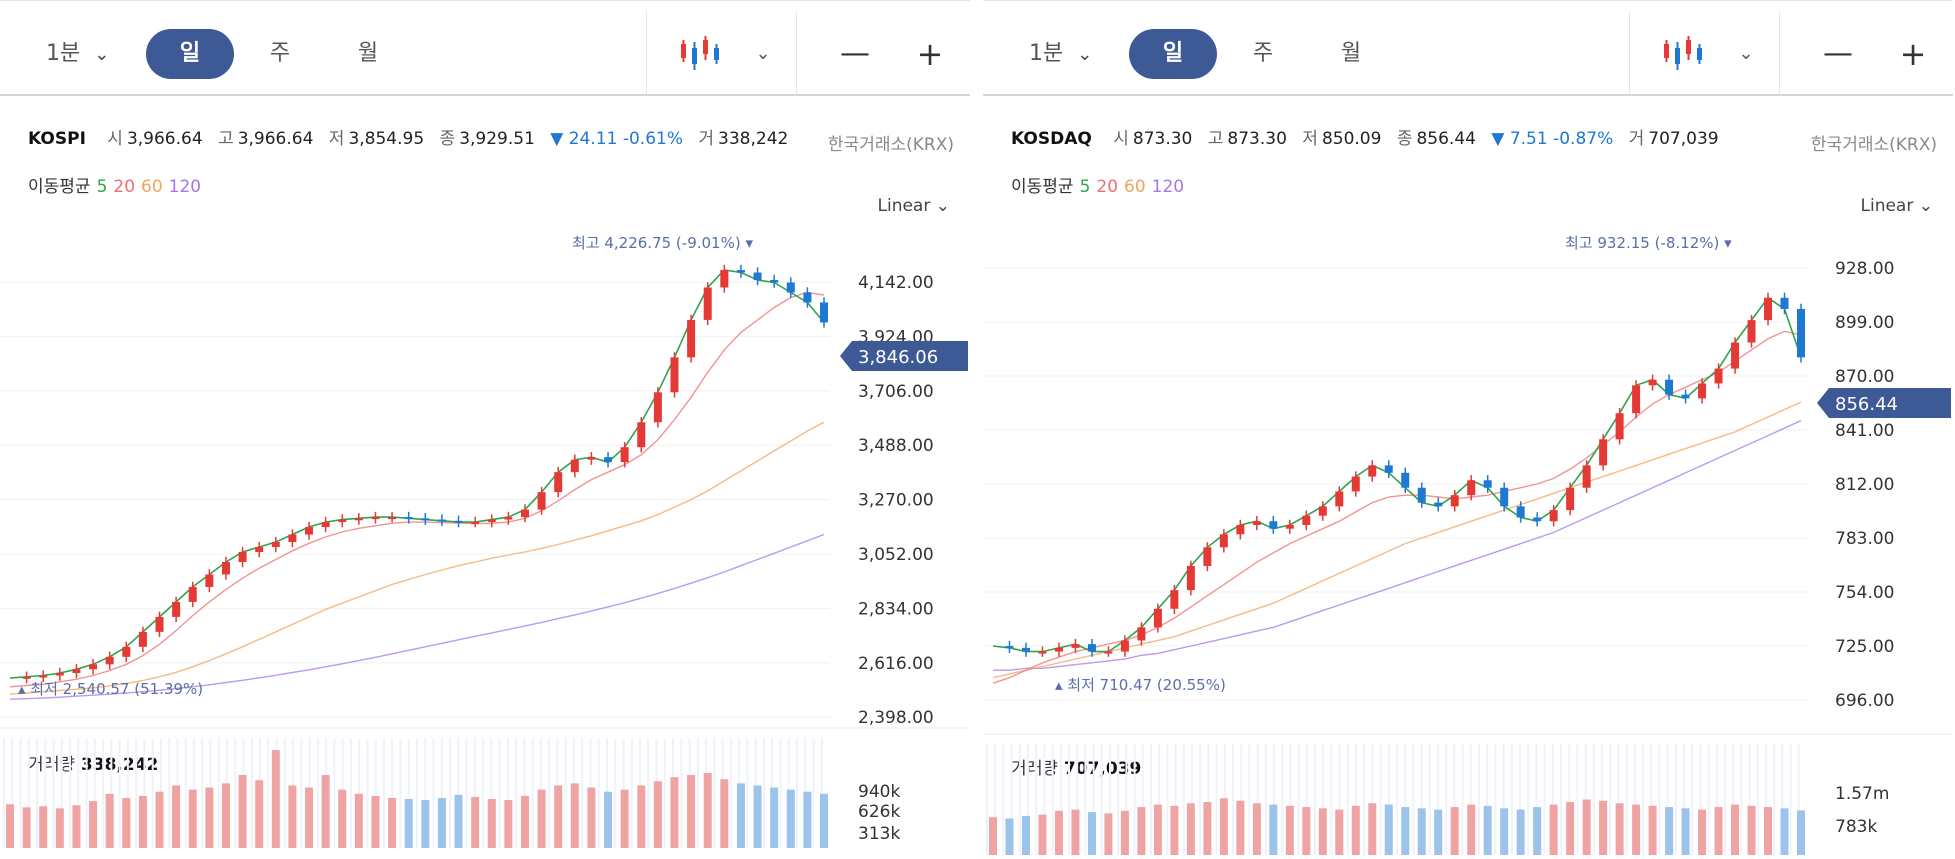 The height and width of the screenshot is (859, 1955). Describe the element at coordinates (879, 792) in the screenshot. I see `volume-tick-label: 940k` at that location.